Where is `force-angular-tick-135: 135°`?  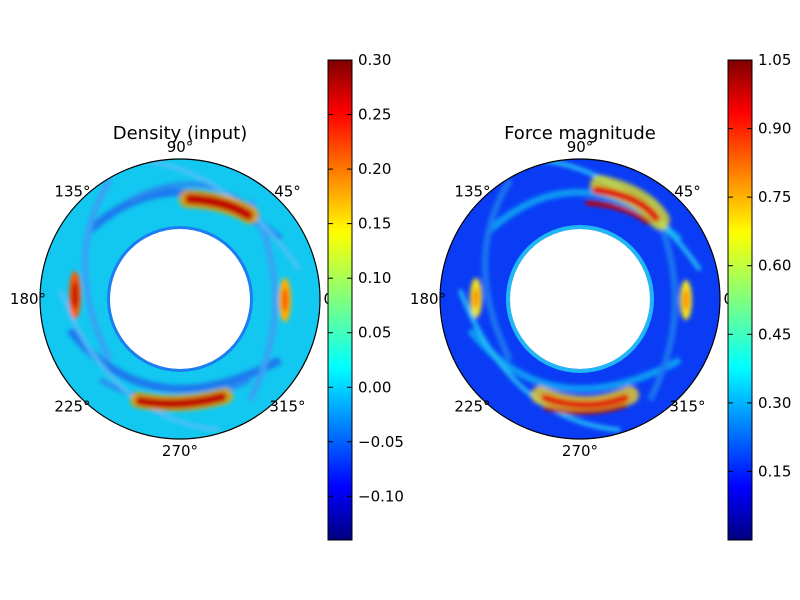 force-angular-tick-135: 135° is located at coordinates (472, 192).